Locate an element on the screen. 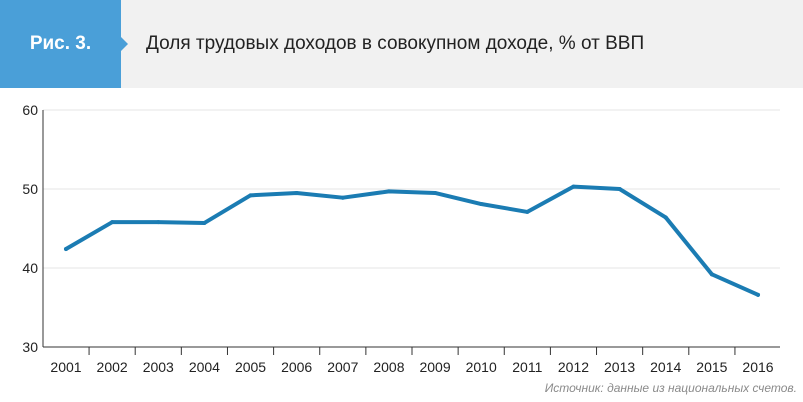  x-tick-label: 2003 is located at coordinates (158, 367).